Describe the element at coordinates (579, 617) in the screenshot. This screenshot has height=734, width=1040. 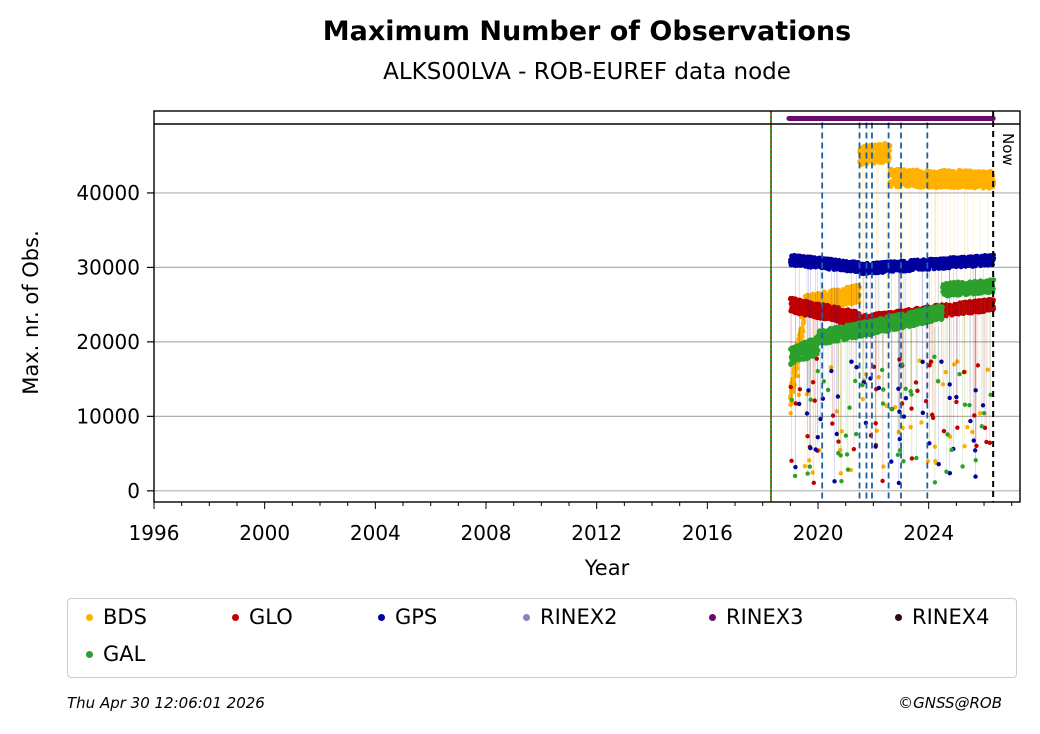
I see `legend-label-rinex2: RINEX2` at that location.